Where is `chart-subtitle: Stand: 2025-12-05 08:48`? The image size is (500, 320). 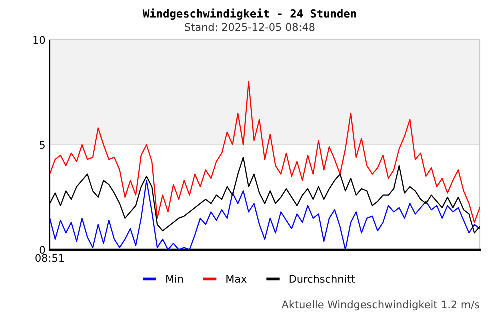 chart-subtitle: Stand: 2025-12-05 08:48 is located at coordinates (250, 27).